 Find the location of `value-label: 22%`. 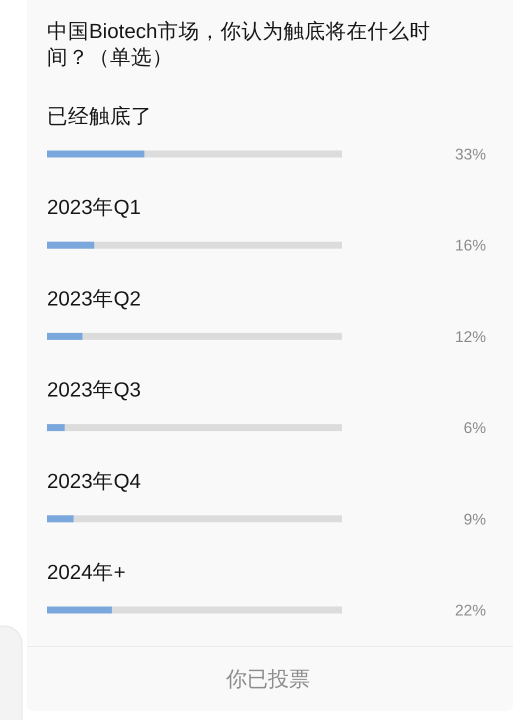

value-label: 22% is located at coordinates (470, 611).